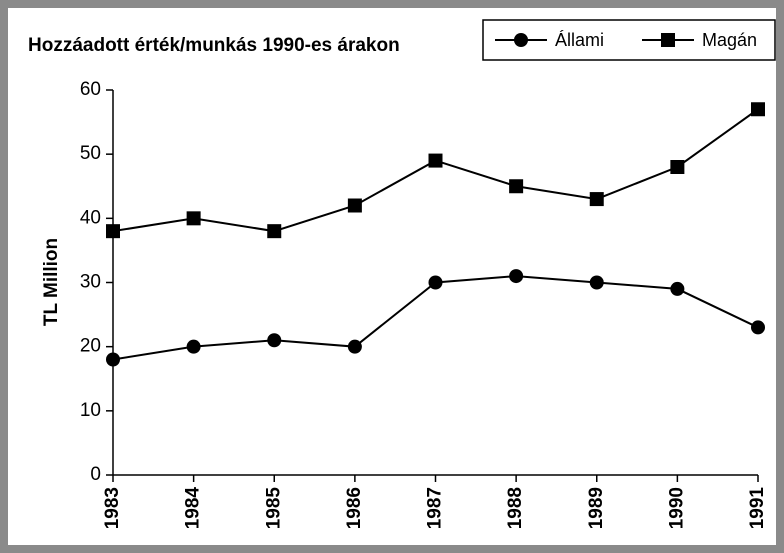 Image resolution: width=784 pixels, height=553 pixels. What do you see at coordinates (193, 508) in the screenshot?
I see `x-tick-label: 1984` at bounding box center [193, 508].